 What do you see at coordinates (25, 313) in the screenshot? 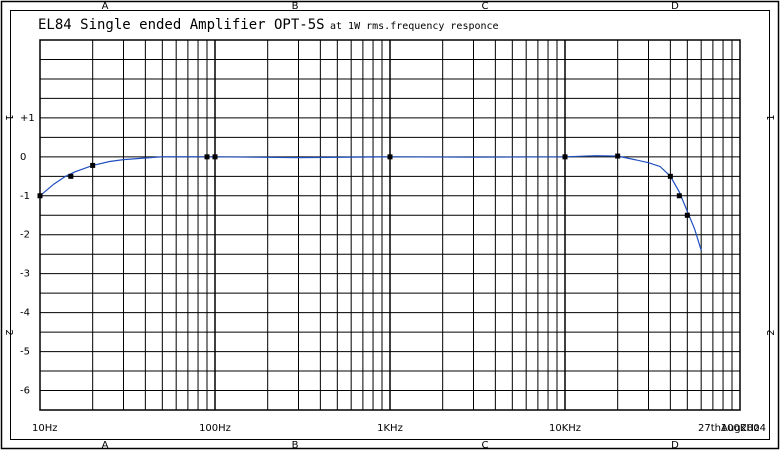
I see `y-tick-label: -4` at bounding box center [25, 313].